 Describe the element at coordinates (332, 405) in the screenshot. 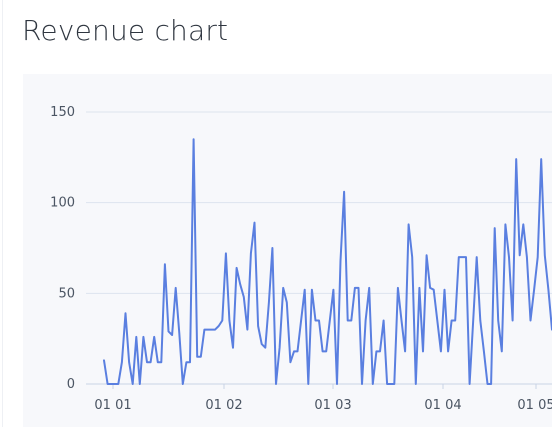

I see `x-tick-label: 01 03` at that location.